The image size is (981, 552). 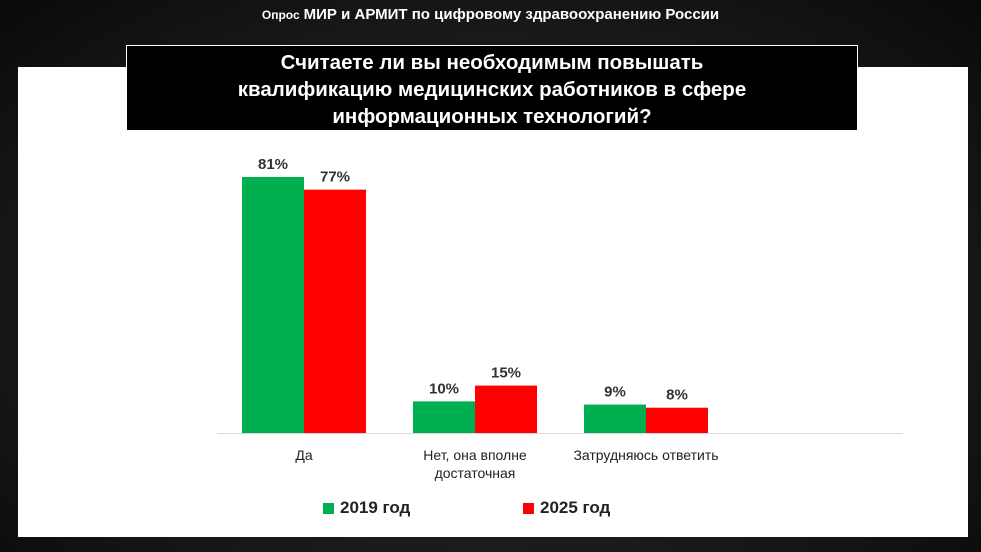 What do you see at coordinates (492, 116) in the screenshot?
I see `question-line-3: информационных технологий?` at bounding box center [492, 116].